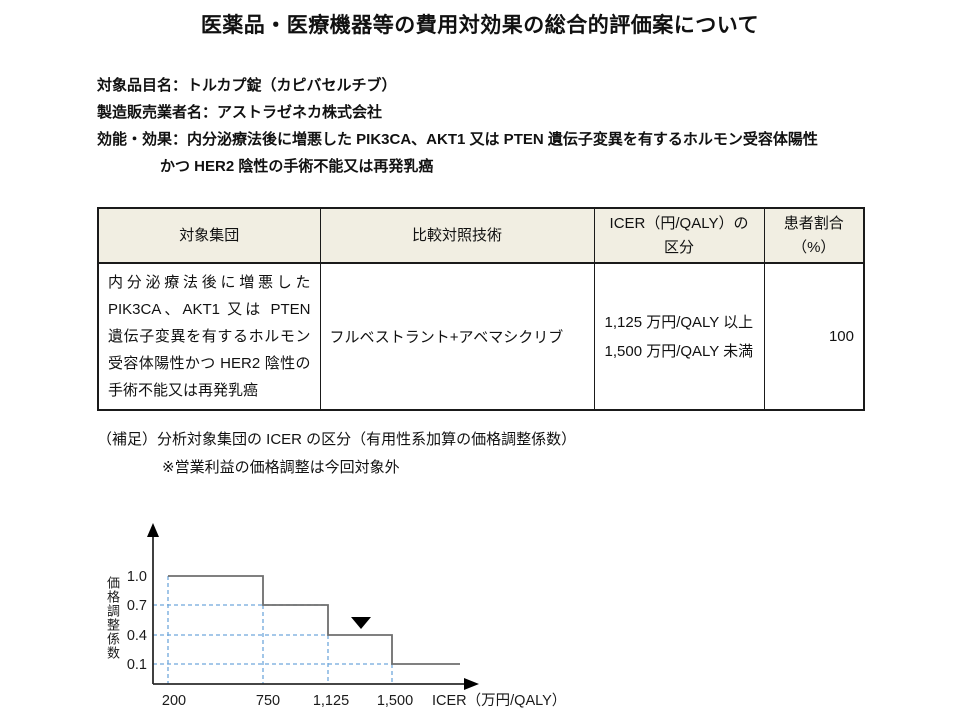  Describe the element at coordinates (112, 618) in the screenshot. I see `y-axis-title: 価格調整係数` at that location.